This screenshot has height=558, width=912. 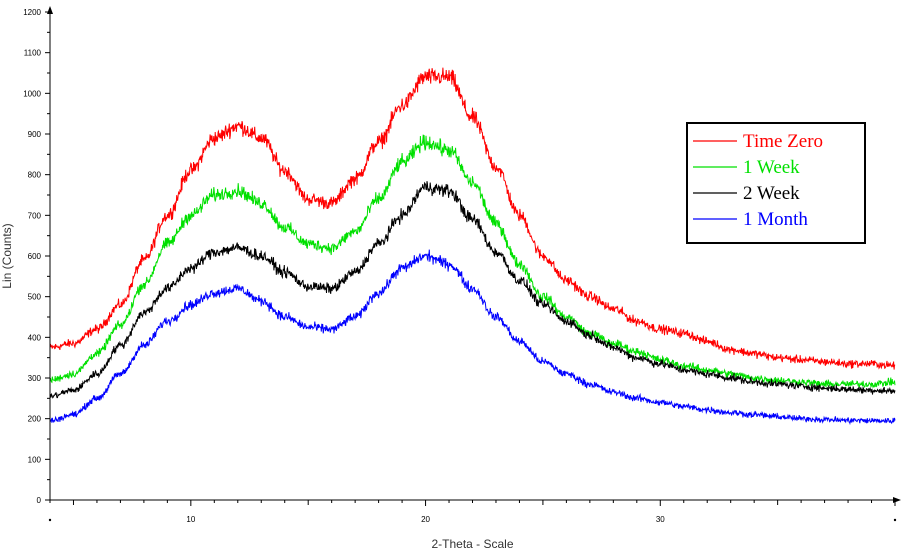 What do you see at coordinates (35, 378) in the screenshot?
I see `y-tick-label: 300` at bounding box center [35, 378].